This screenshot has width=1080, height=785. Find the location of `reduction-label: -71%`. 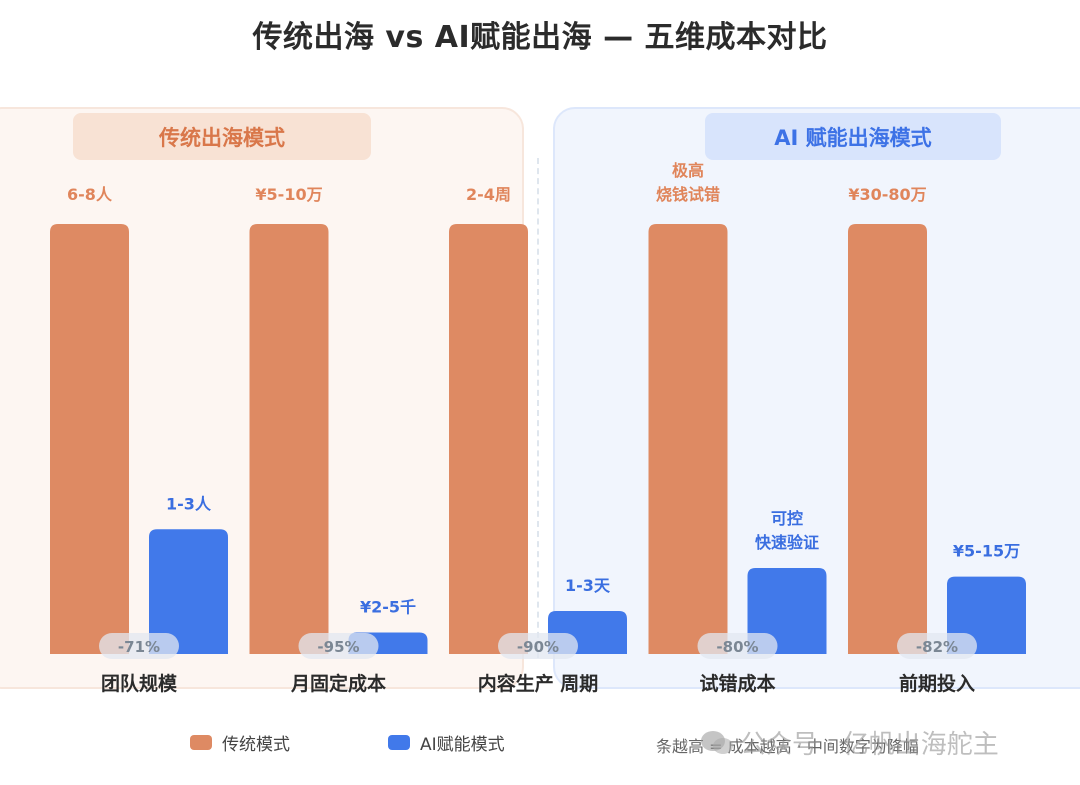

reduction-label: -71% is located at coordinates (139, 647).